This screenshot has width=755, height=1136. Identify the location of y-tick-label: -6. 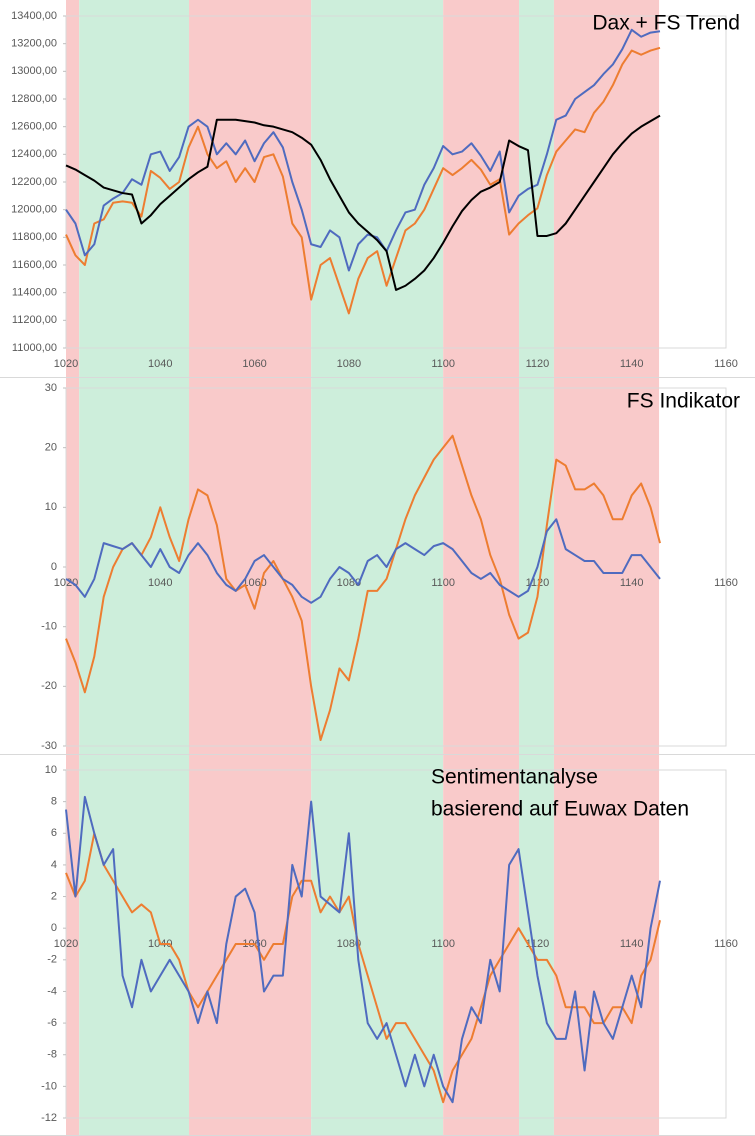
(52, 1023).